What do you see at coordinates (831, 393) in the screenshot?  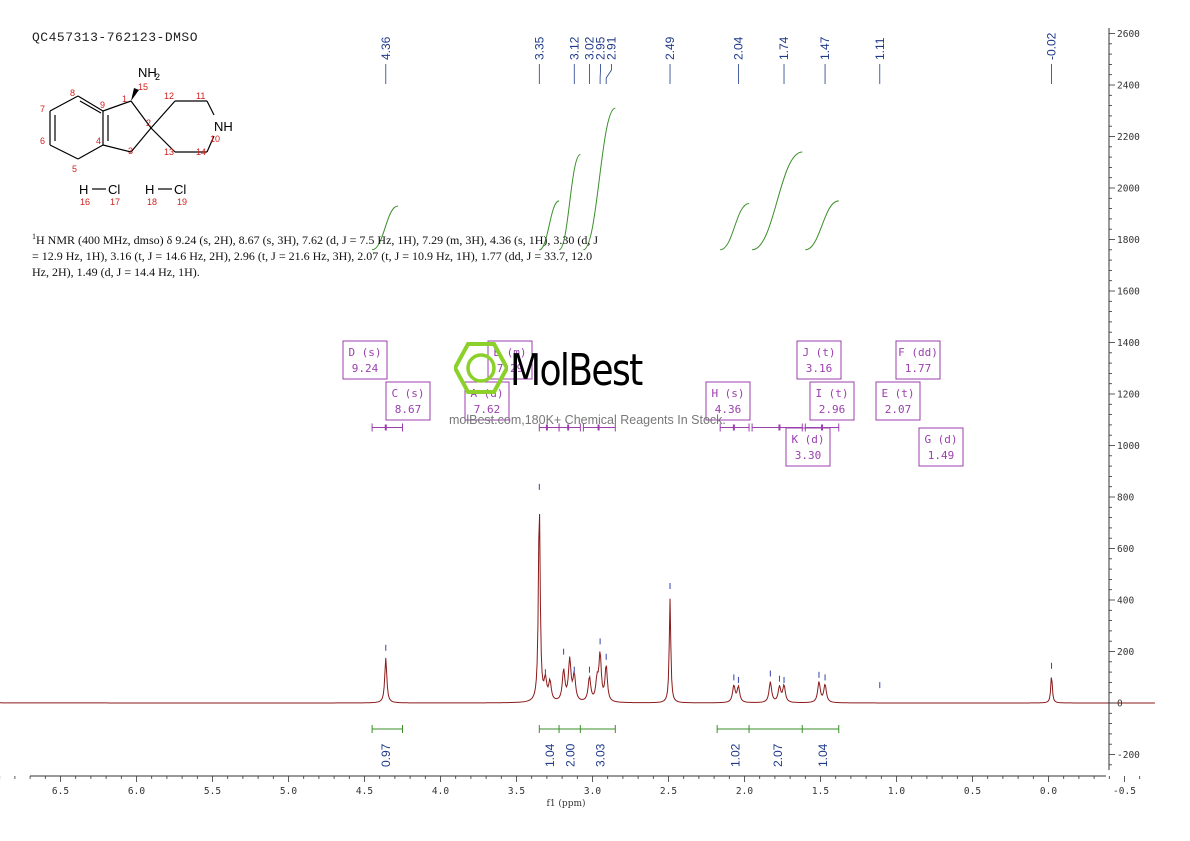 I see `multiplet-label: I (t)` at bounding box center [831, 393].